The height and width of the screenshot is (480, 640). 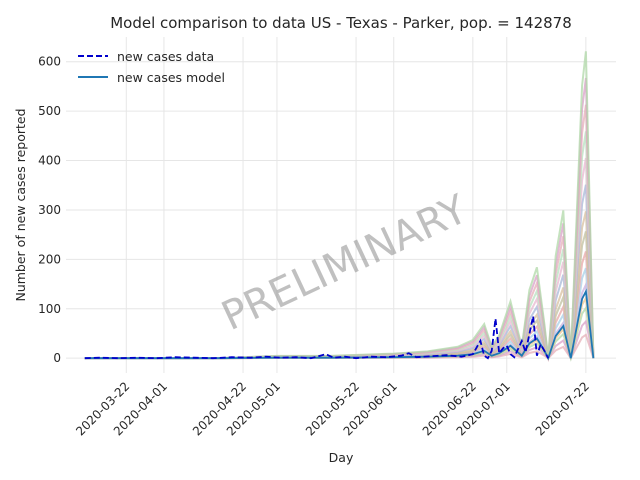 I want to click on legend-label-model: new cases model, so click(x=171, y=77).